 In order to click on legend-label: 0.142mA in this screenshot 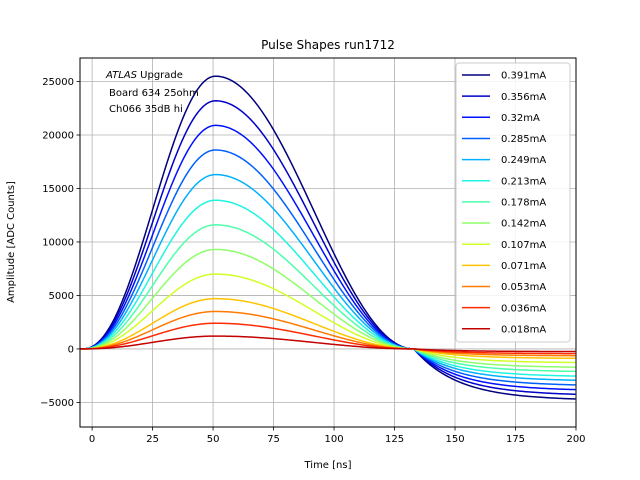, I will do `click(523, 224)`.